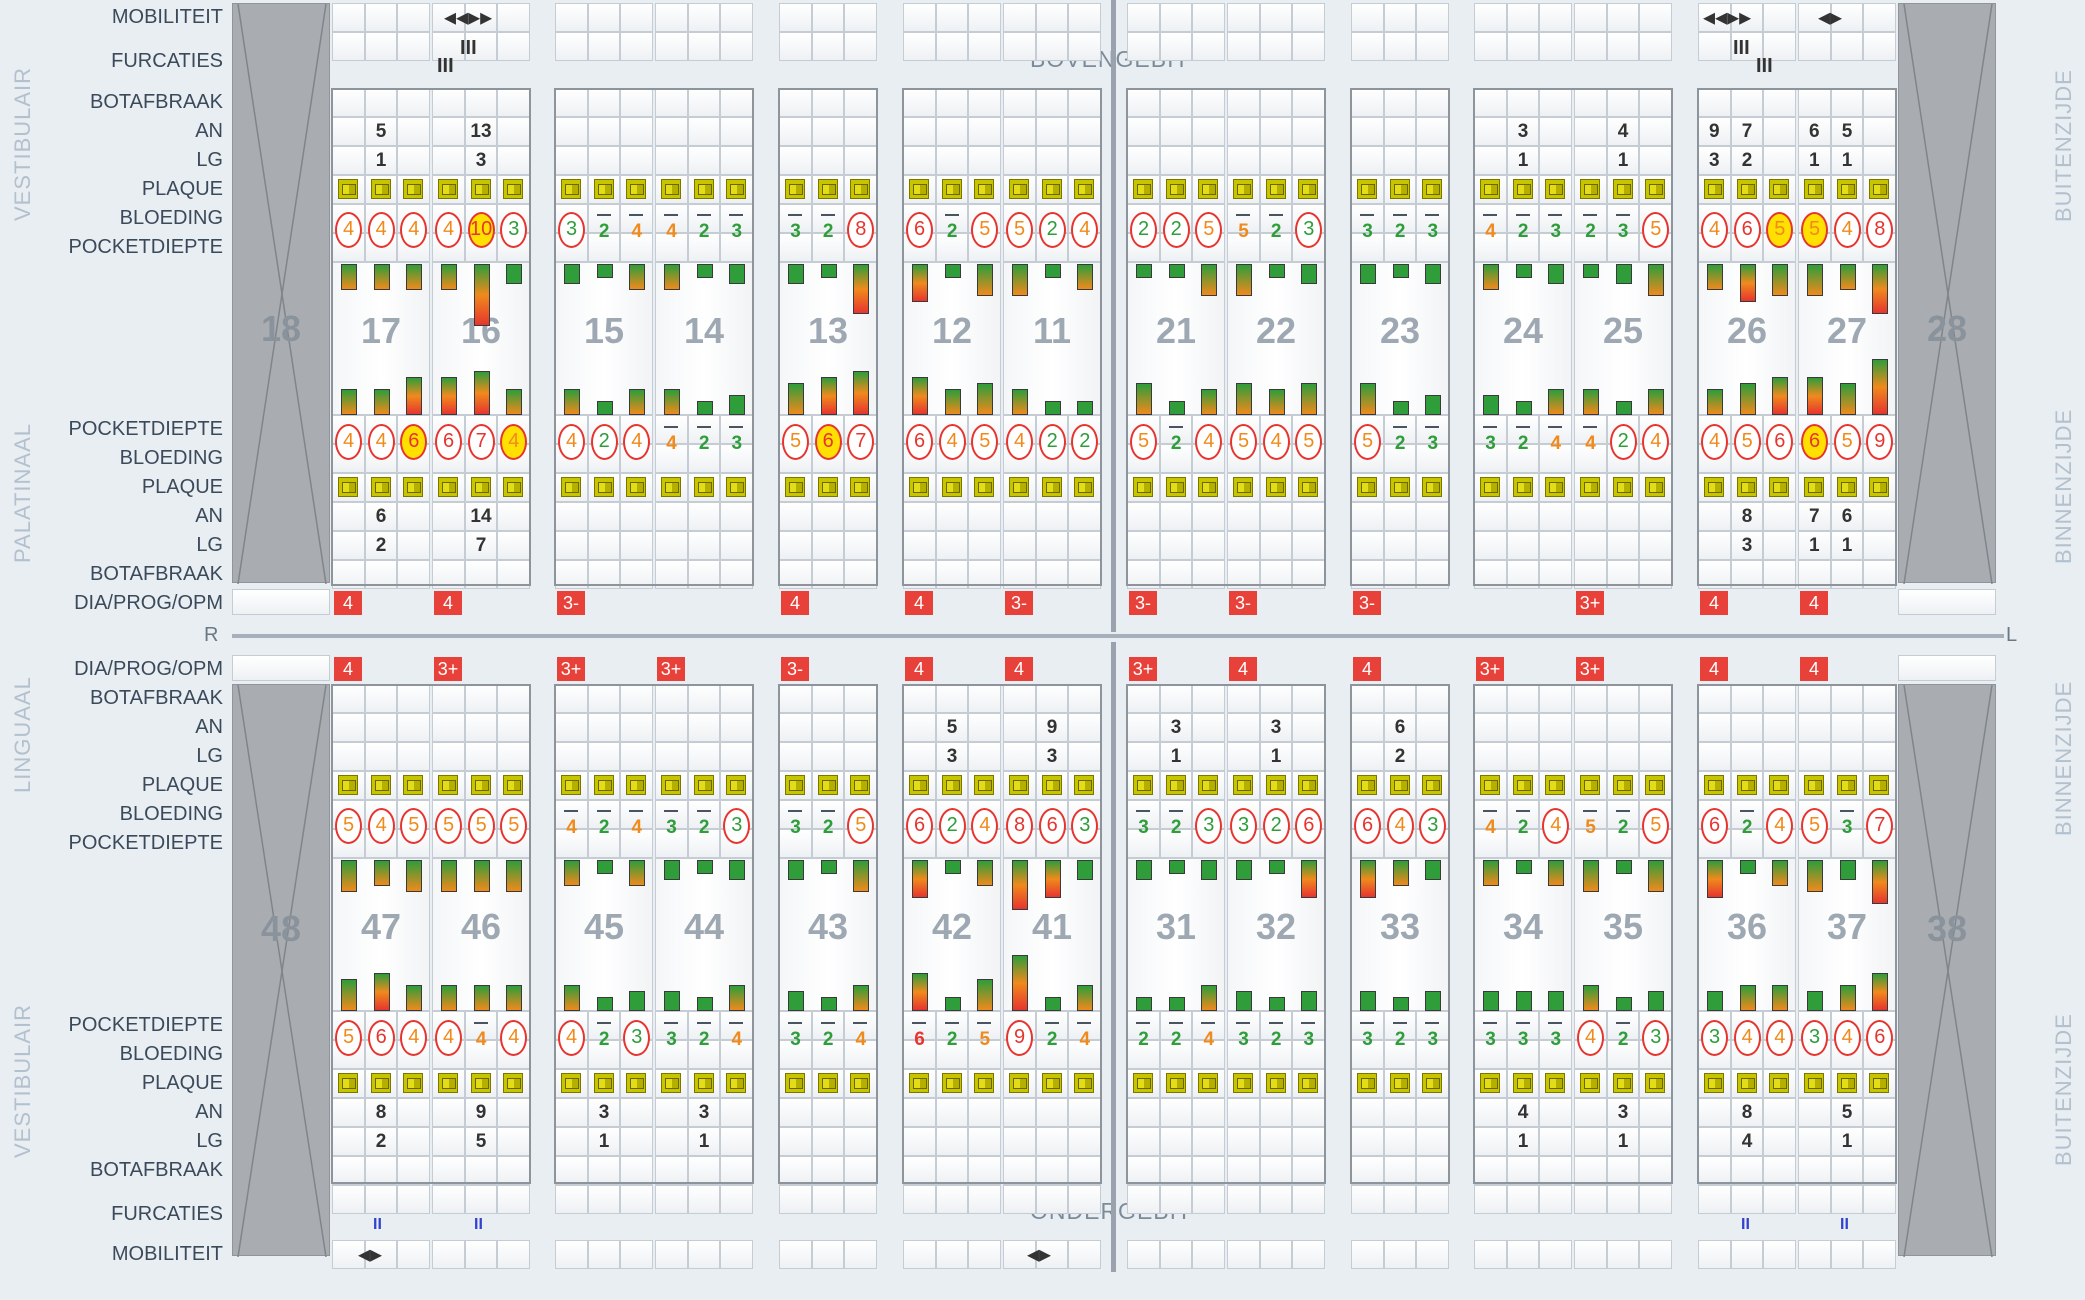 This screenshot has height=1300, width=2085. I want to click on diagnosis-tag: 4, so click(919, 669).